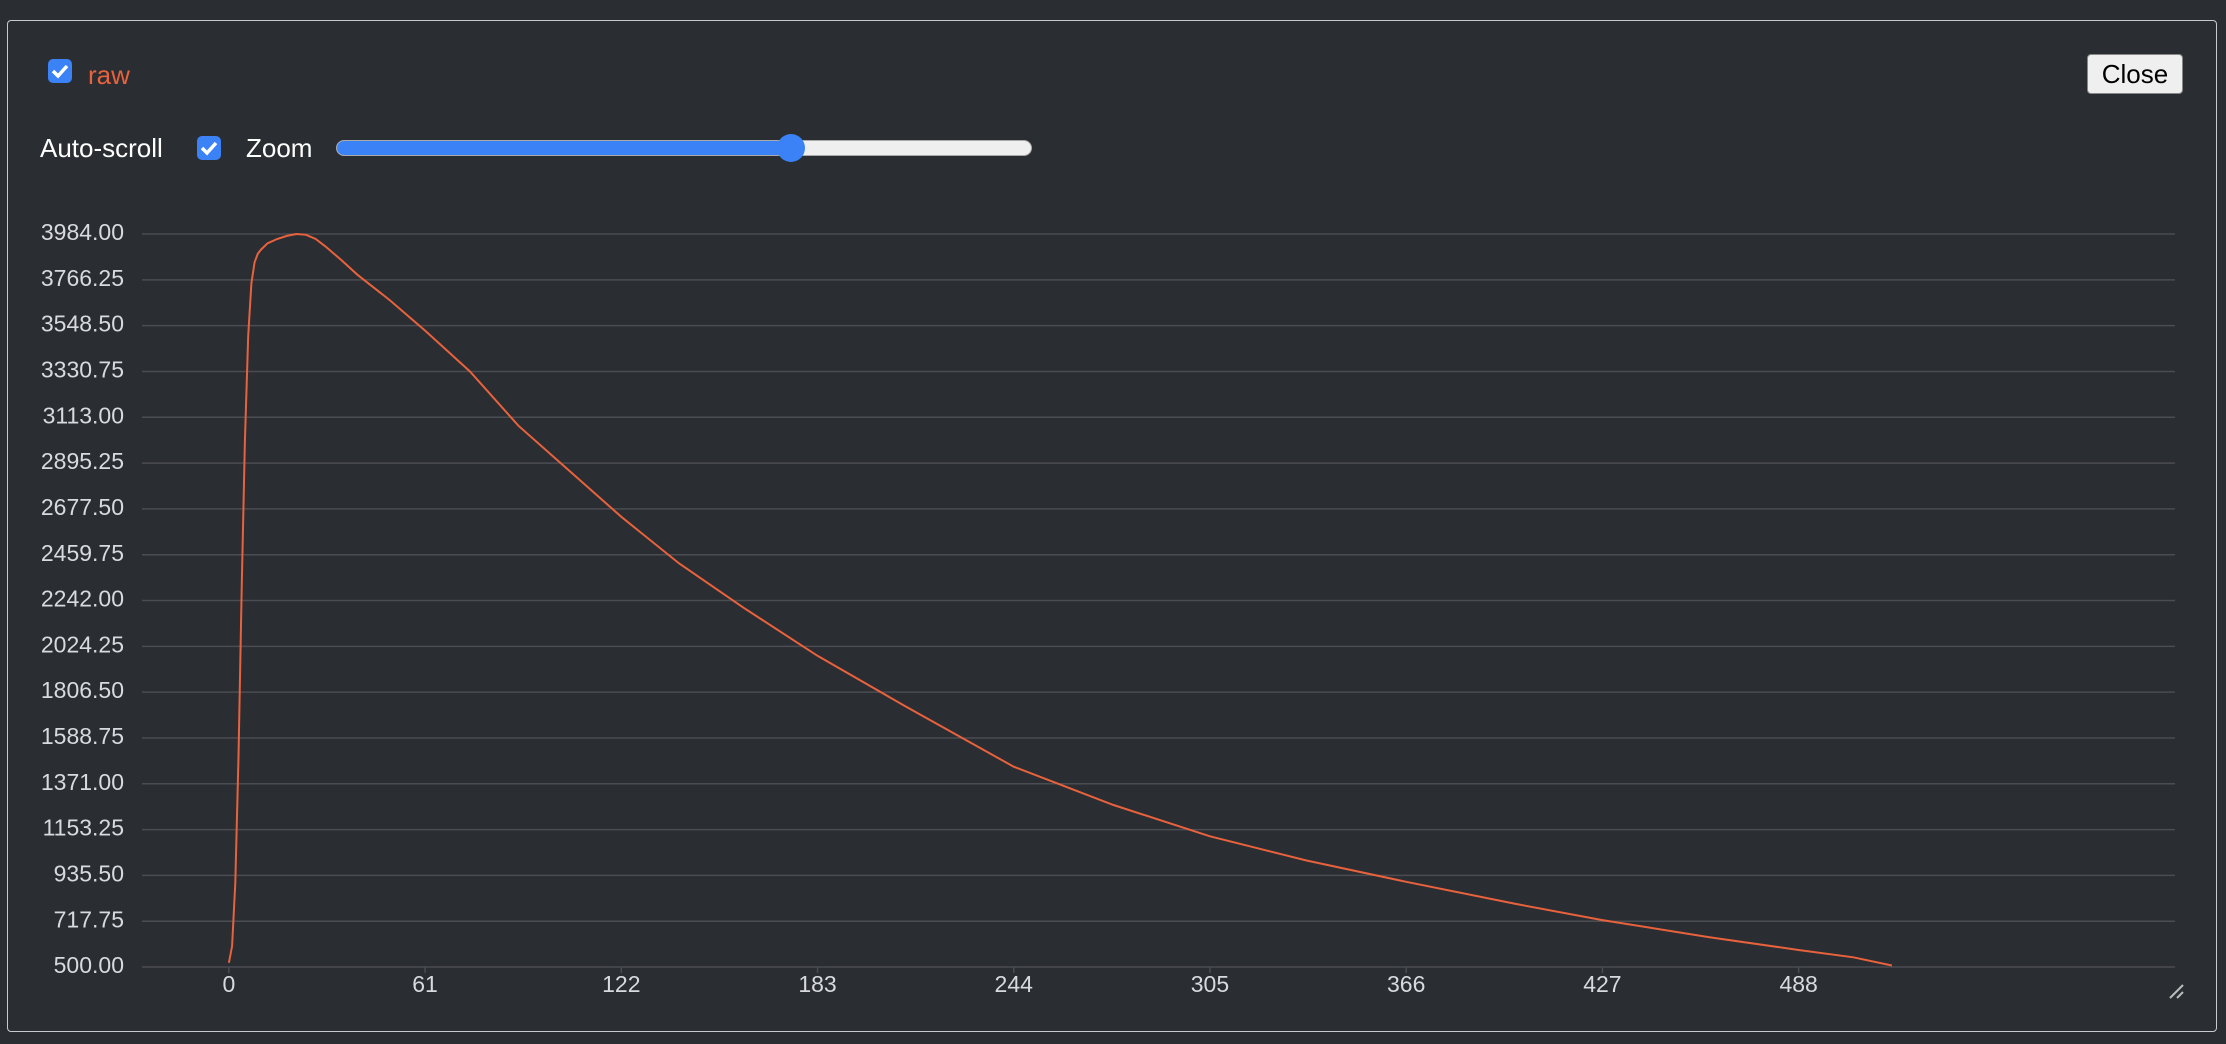 The height and width of the screenshot is (1044, 2226). What do you see at coordinates (89, 873) in the screenshot?
I see `y-tick-label: 935.50` at bounding box center [89, 873].